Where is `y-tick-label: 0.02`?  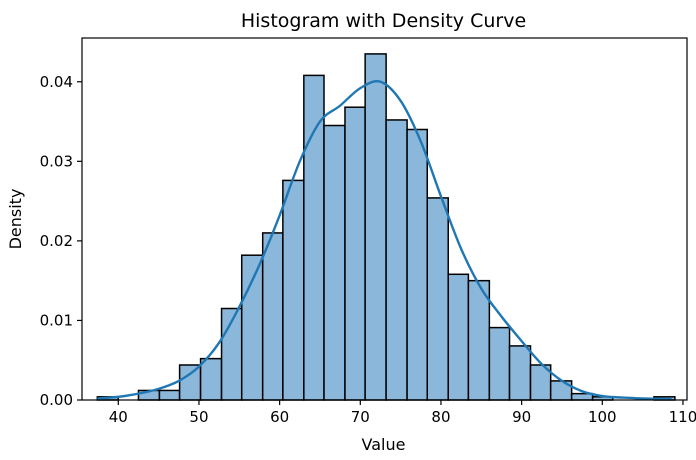 y-tick-label: 0.02 is located at coordinates (56, 241).